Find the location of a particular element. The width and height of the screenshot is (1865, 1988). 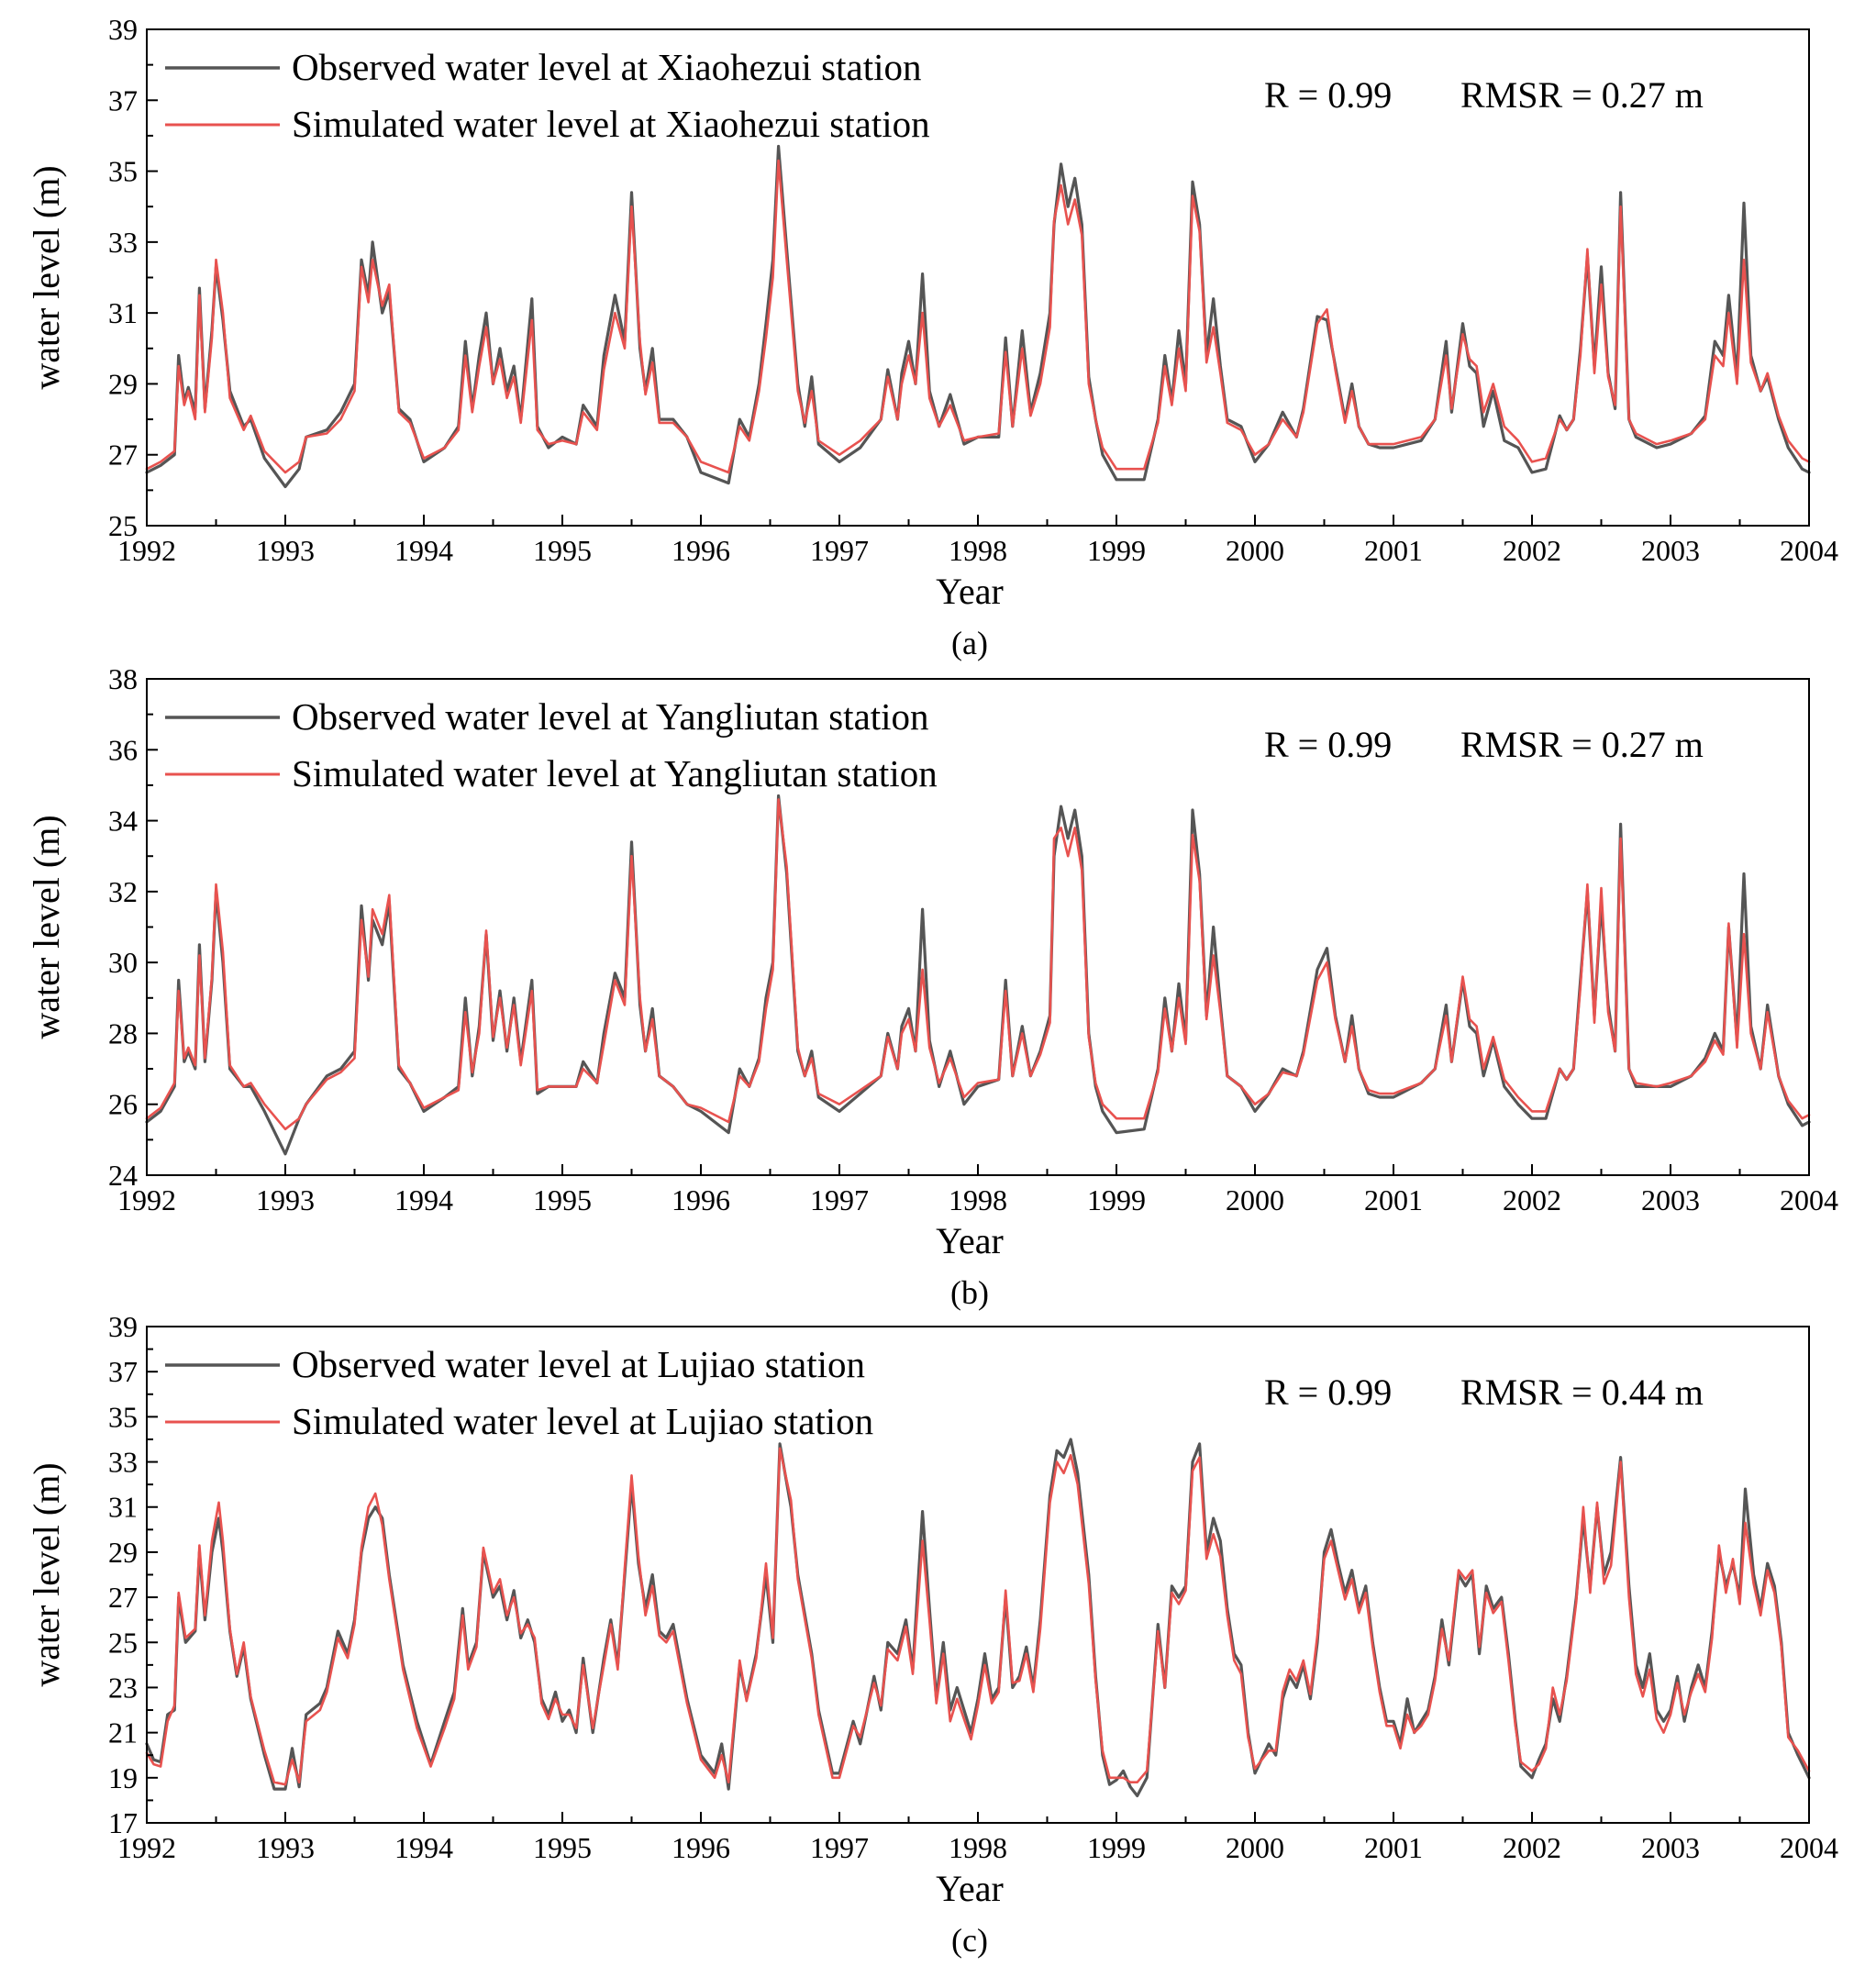

y-tick-label: 36 is located at coordinates (123, 749).